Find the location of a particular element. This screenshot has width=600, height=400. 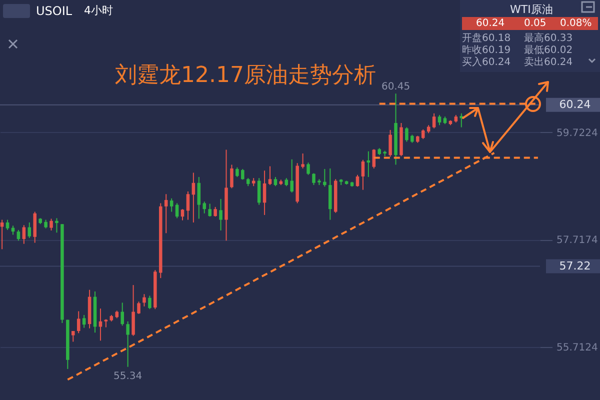

annotation: 60.45 is located at coordinates (395, 87).